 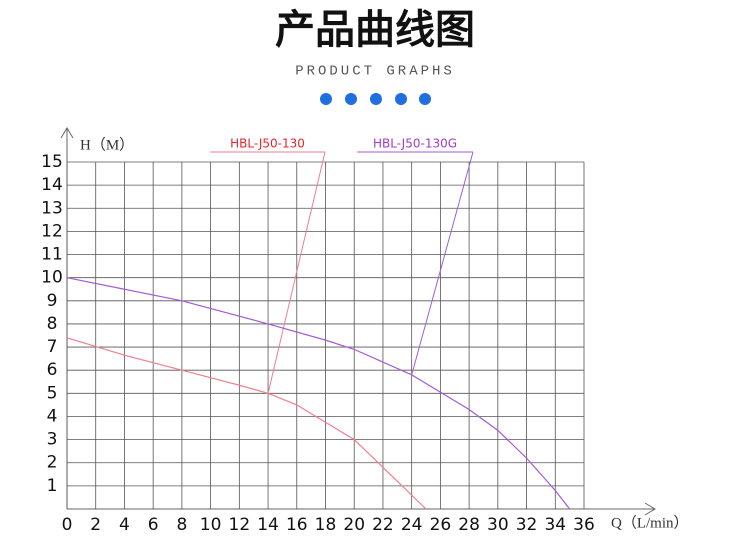 What do you see at coordinates (52, 185) in the screenshot?
I see `y-tick-label: 14` at bounding box center [52, 185].